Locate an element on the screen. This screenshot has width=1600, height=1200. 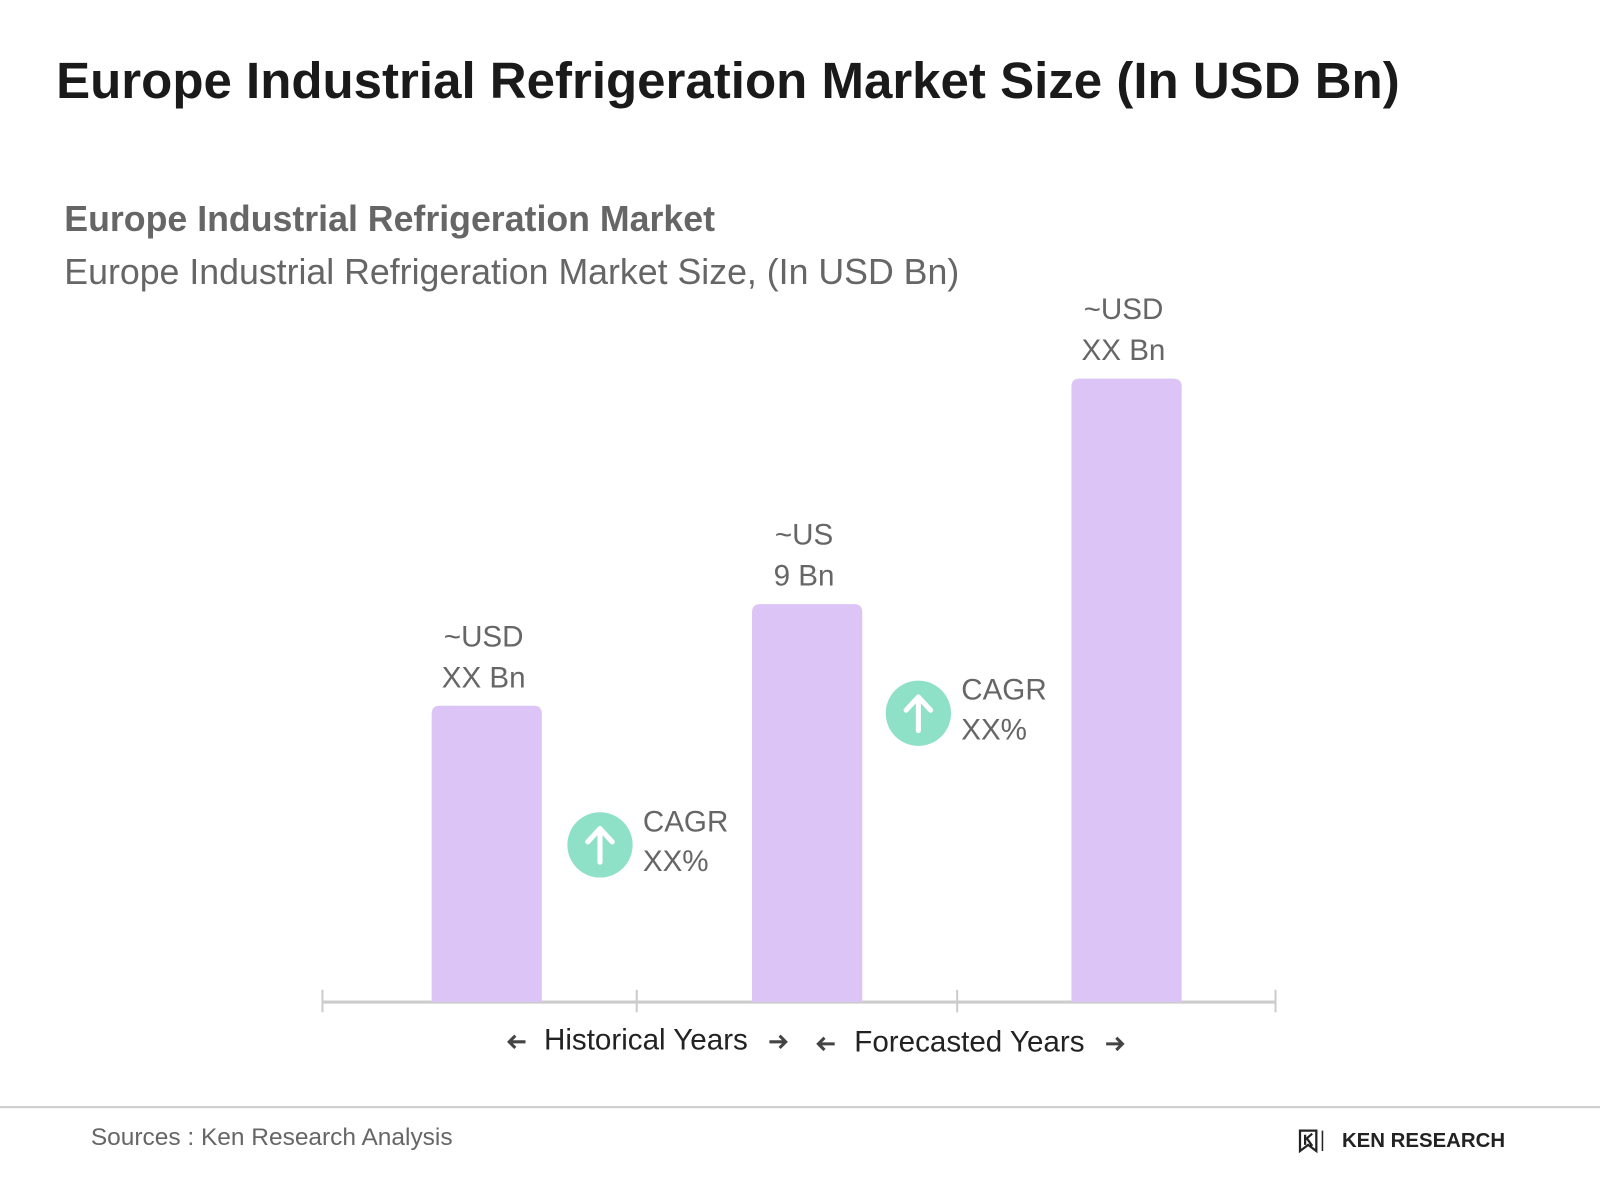
brand-name: KEN RESEARCH is located at coordinates (1423, 1141).